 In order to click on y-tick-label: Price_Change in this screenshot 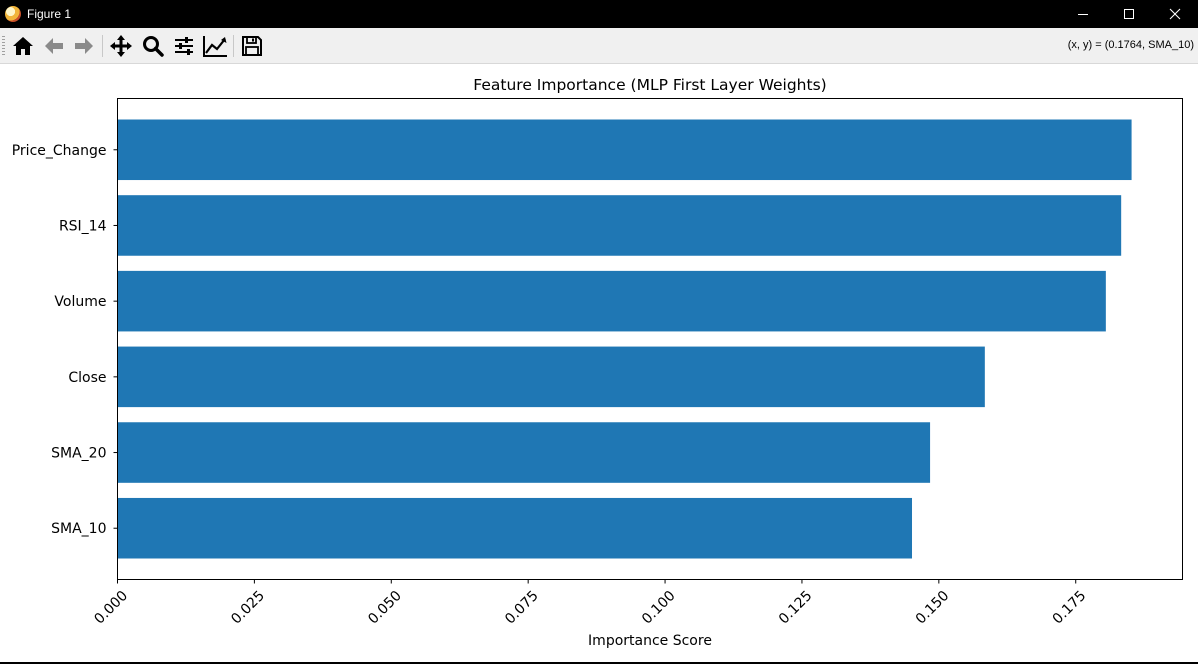, I will do `click(59, 151)`.